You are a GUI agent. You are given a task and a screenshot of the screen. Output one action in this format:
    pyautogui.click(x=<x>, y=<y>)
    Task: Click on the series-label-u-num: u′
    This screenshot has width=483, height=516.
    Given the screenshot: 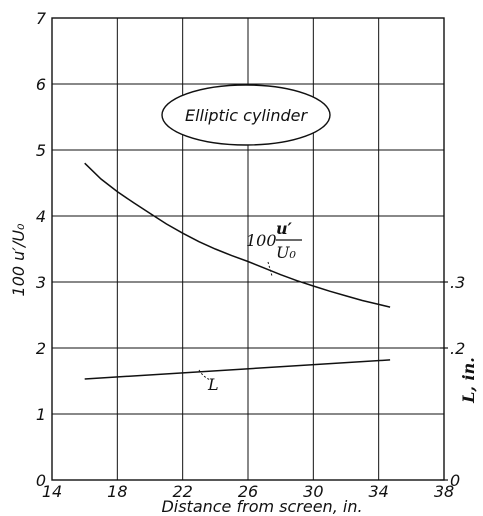 What is the action you would take?
    pyautogui.click(x=284, y=228)
    